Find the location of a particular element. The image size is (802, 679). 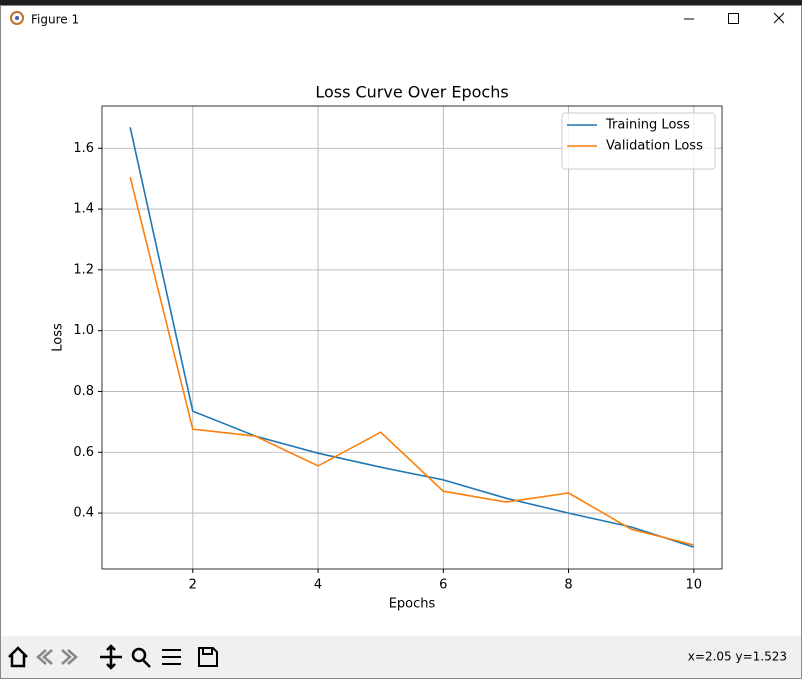

app-icon is located at coordinates (17, 18).